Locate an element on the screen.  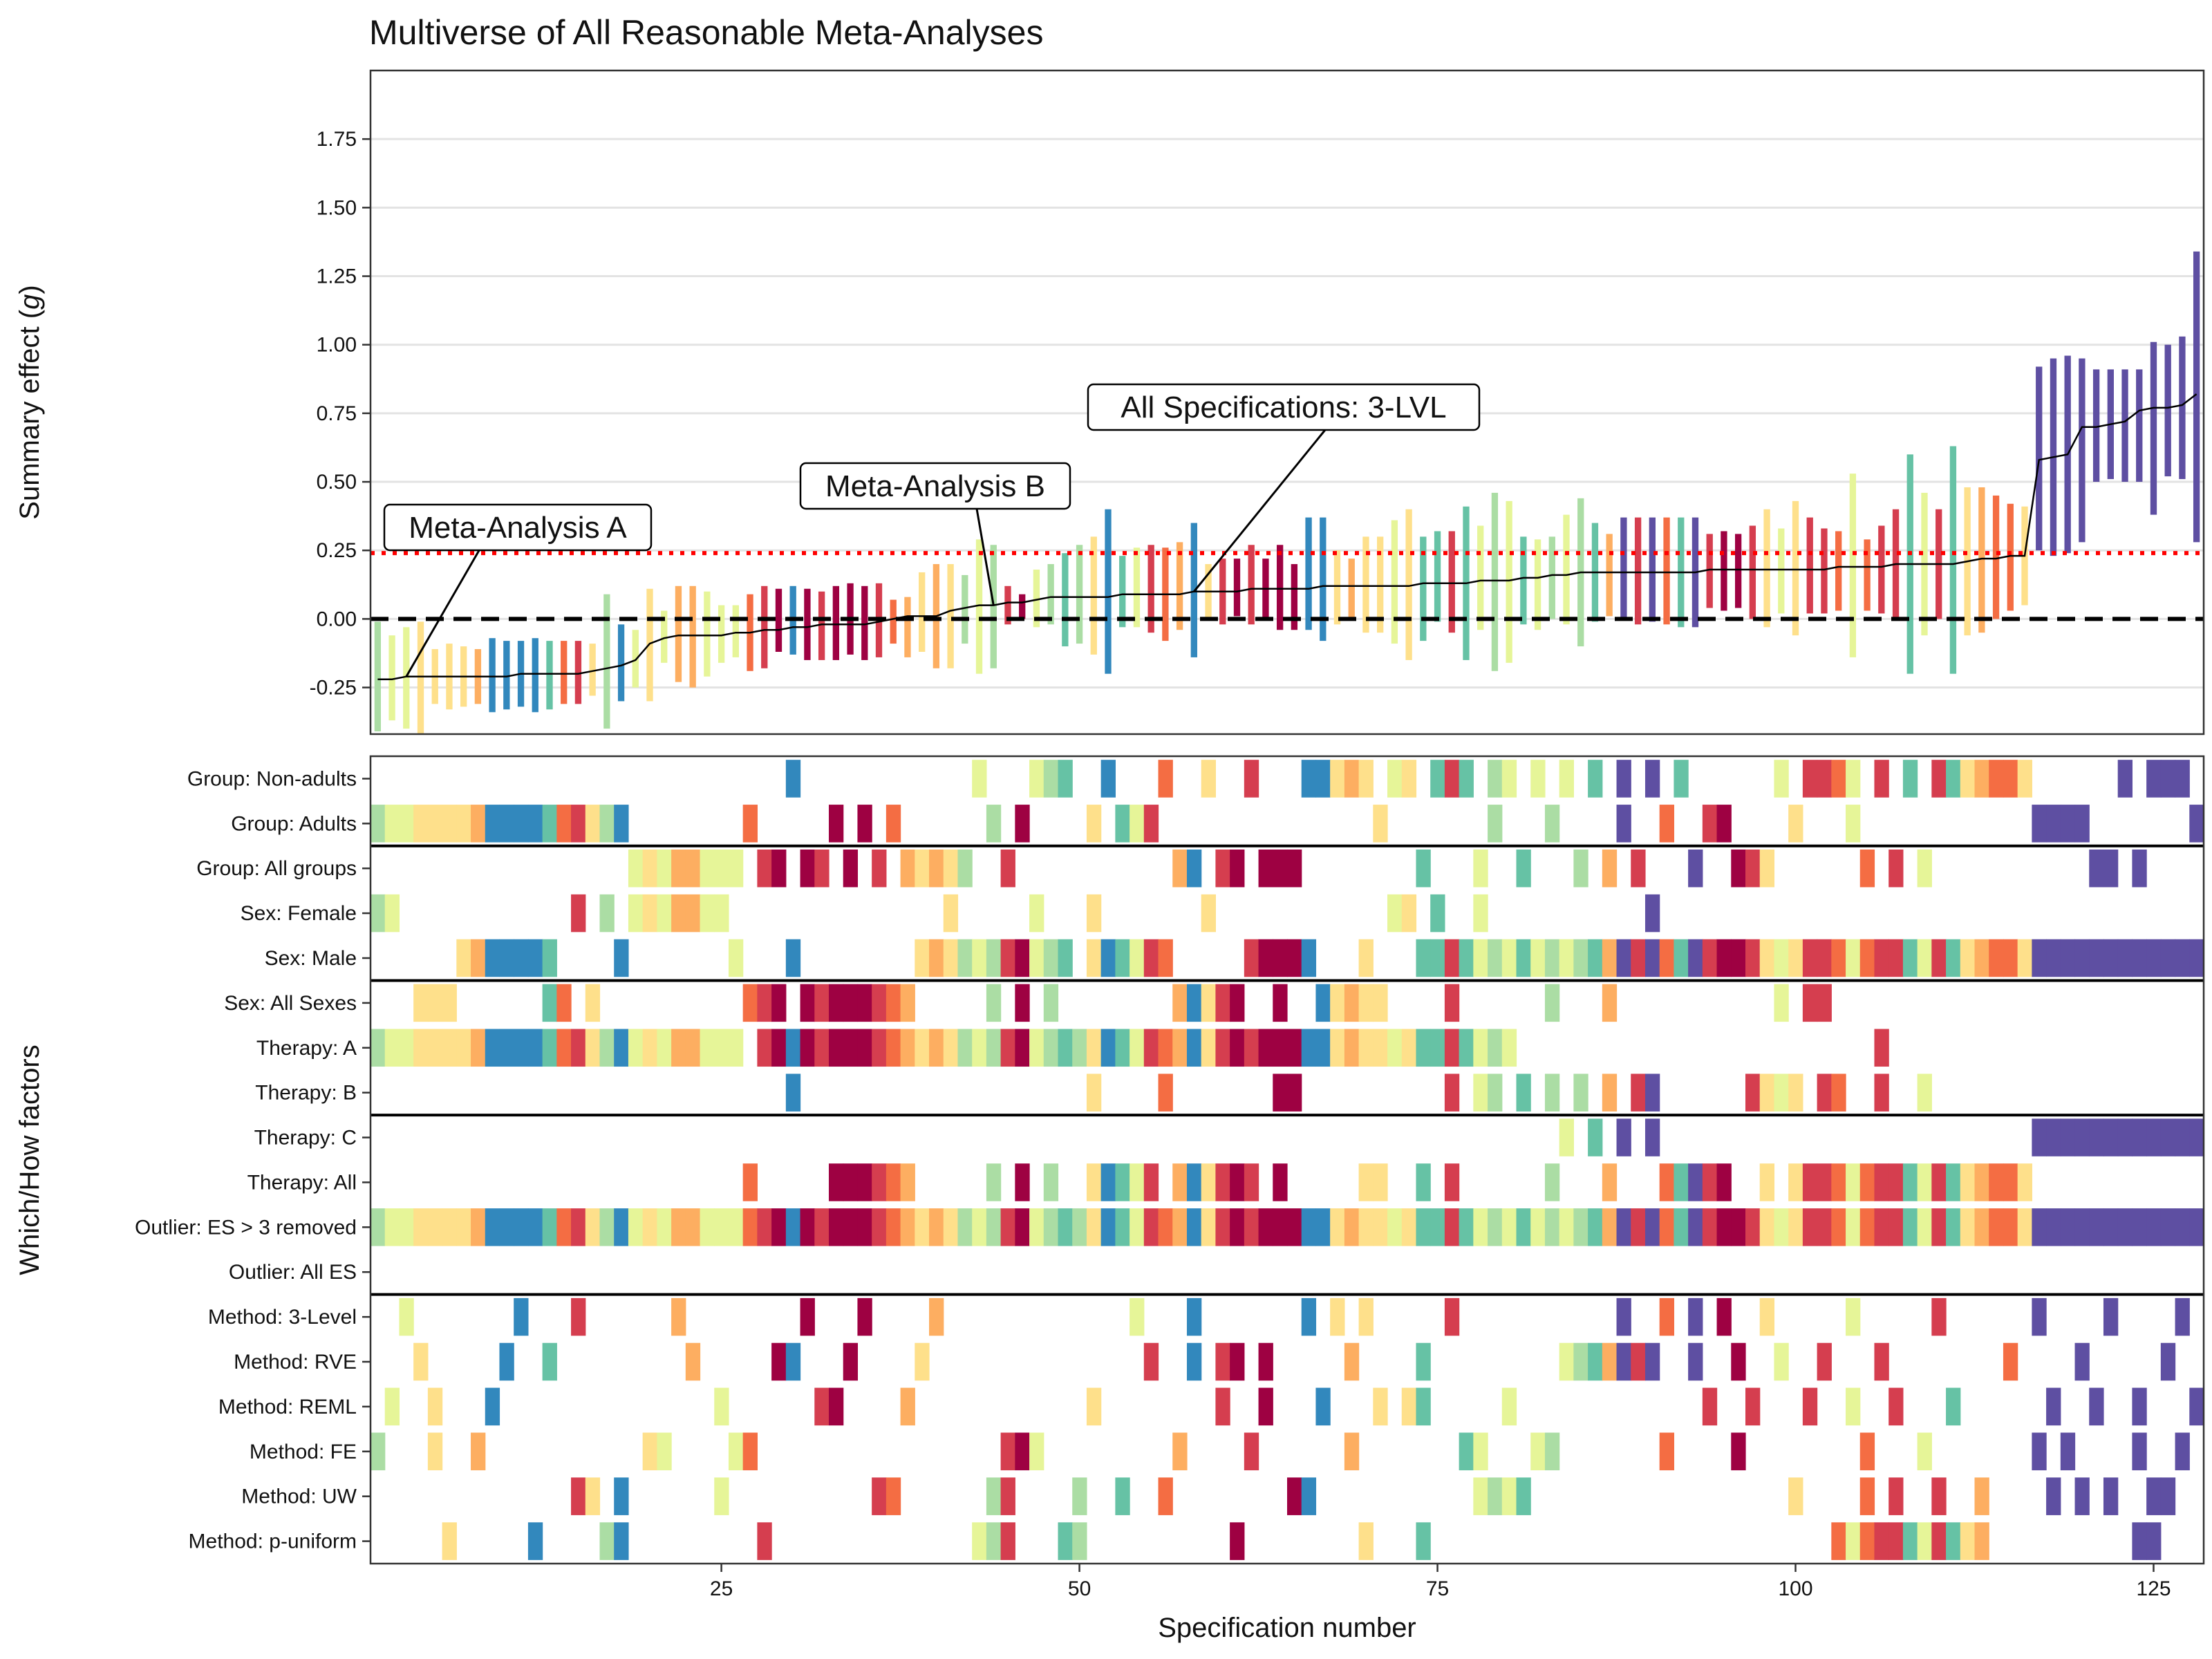
y-tick-label: 0.25 is located at coordinates (337, 550).